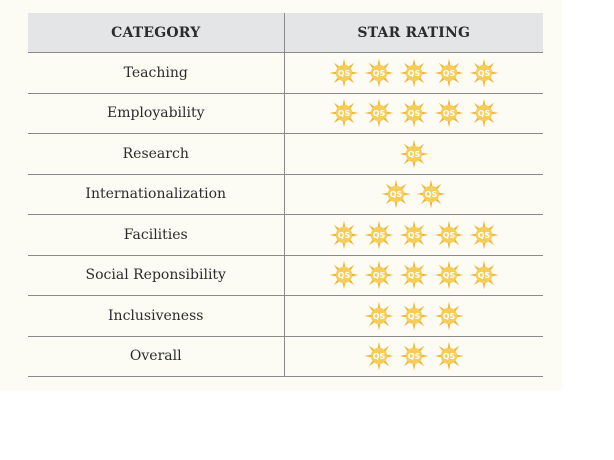 Image resolution: width=614 pixels, height=460 pixels. I want to click on star-group: QS QS, so click(414, 194).